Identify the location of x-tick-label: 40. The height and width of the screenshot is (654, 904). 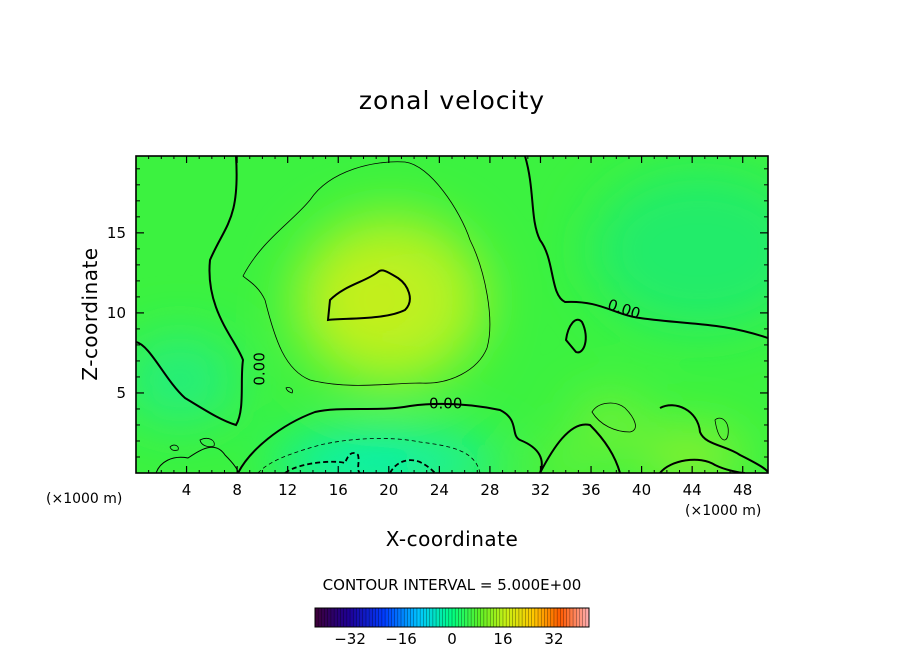
(641, 490).